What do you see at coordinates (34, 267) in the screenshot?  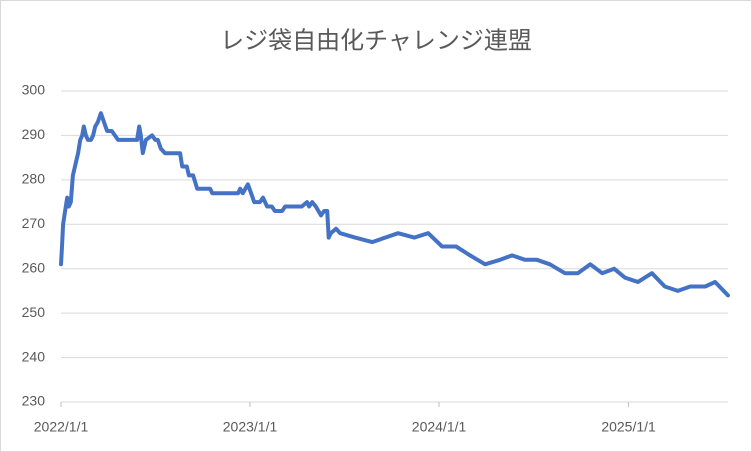 I see `y-tick-label: 260` at bounding box center [34, 267].